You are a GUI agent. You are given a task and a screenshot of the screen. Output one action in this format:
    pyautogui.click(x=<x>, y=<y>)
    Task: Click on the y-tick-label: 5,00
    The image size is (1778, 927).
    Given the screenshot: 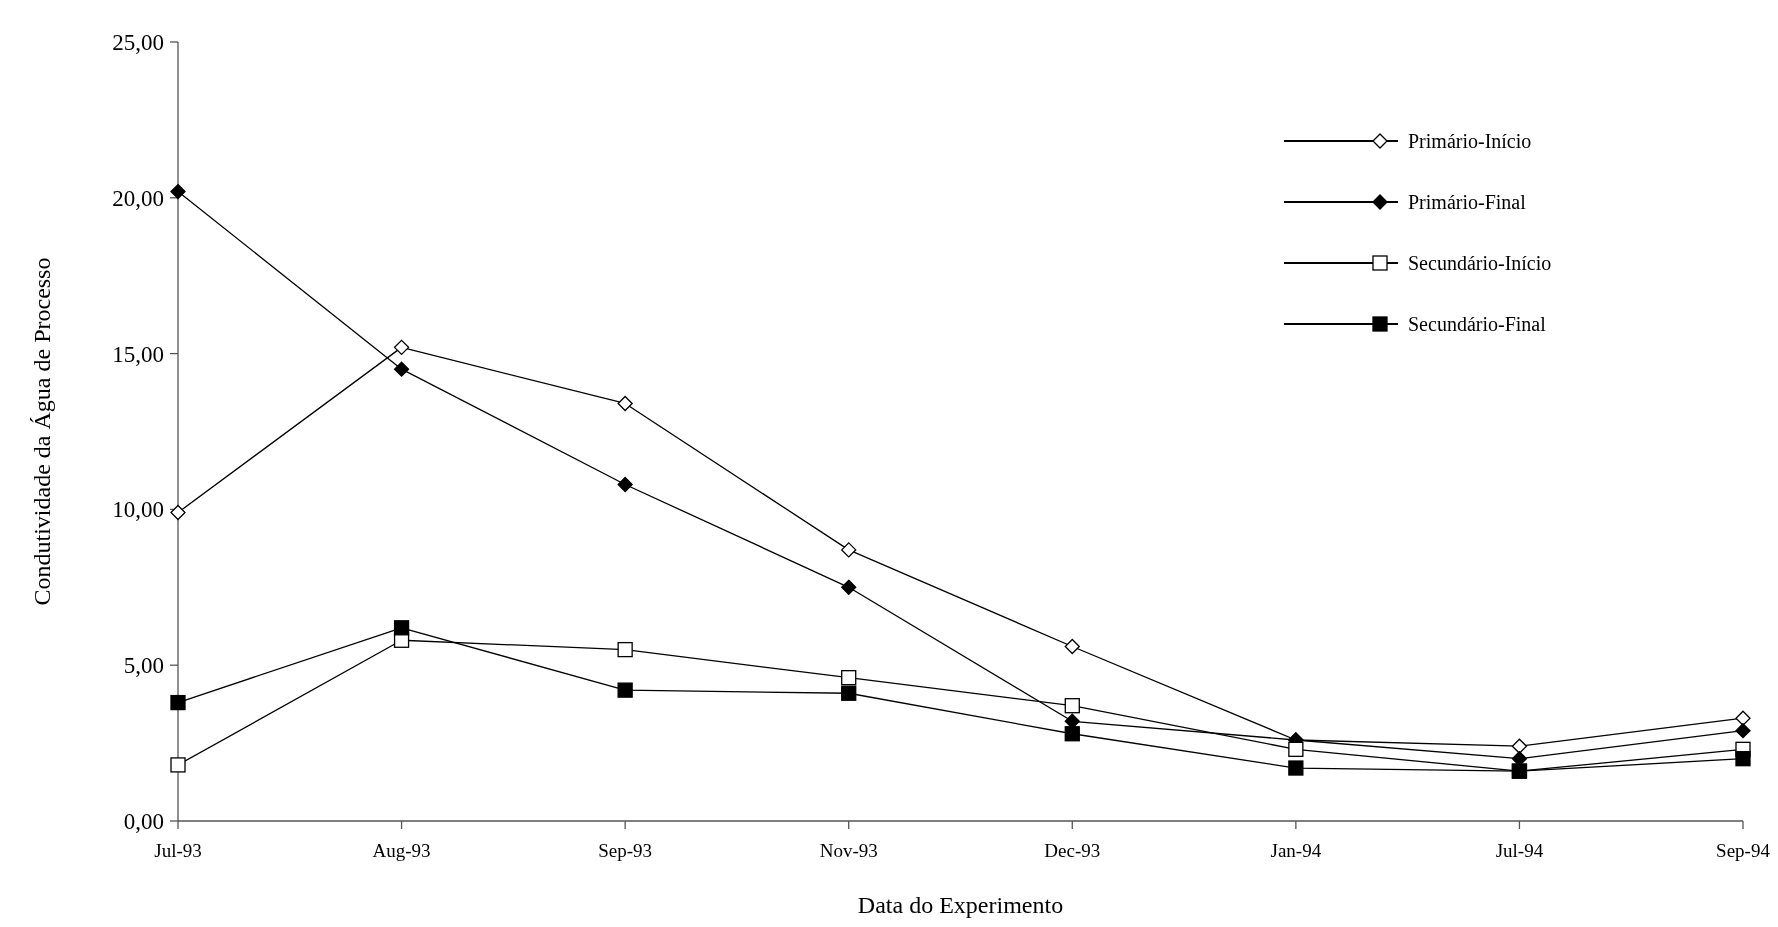 What is the action you would take?
    pyautogui.click(x=143, y=666)
    